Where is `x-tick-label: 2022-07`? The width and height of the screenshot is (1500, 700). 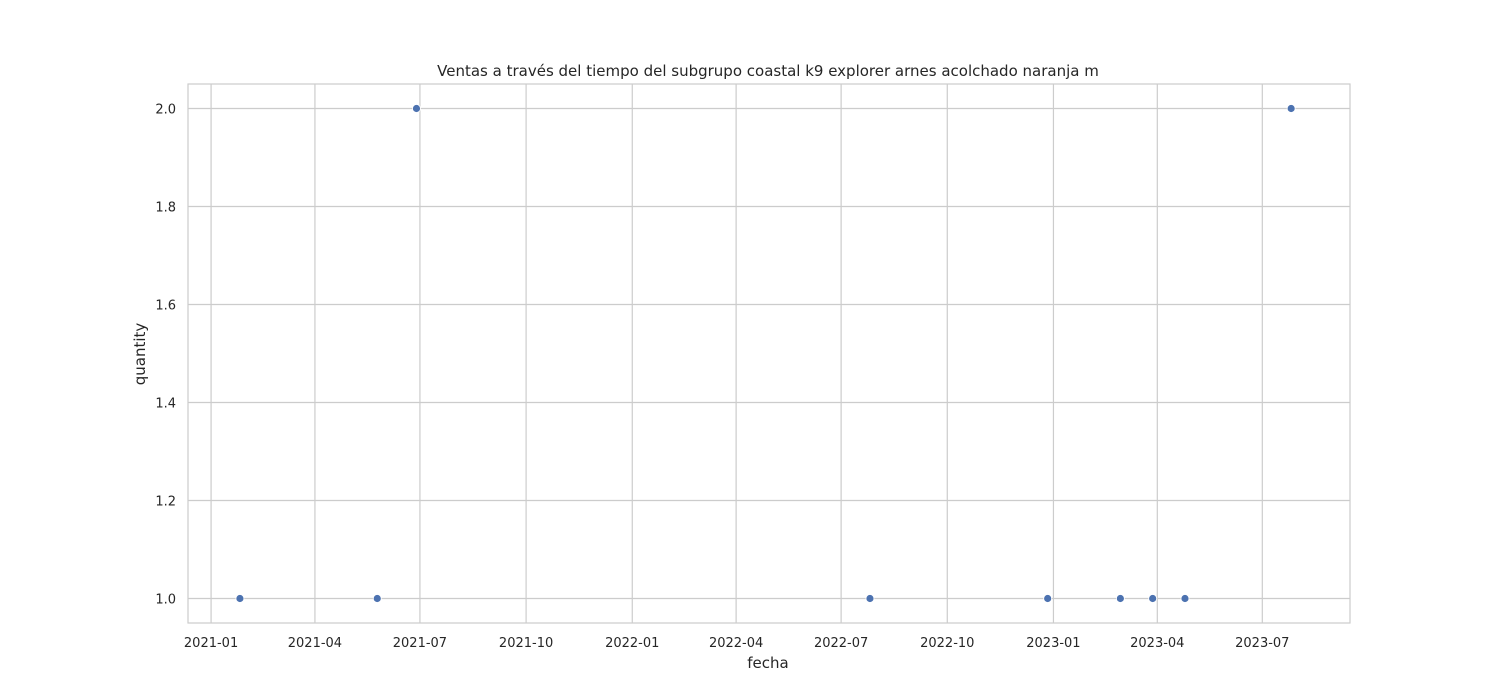 x-tick-label: 2022-07 is located at coordinates (841, 643).